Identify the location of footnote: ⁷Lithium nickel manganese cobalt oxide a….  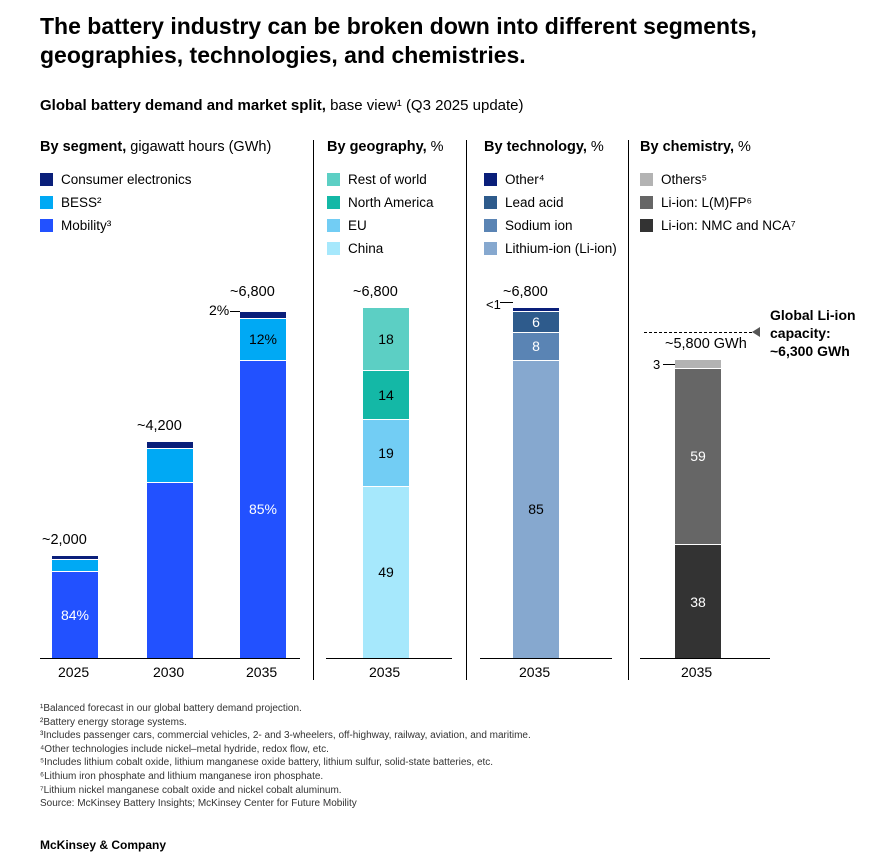
(191, 790).